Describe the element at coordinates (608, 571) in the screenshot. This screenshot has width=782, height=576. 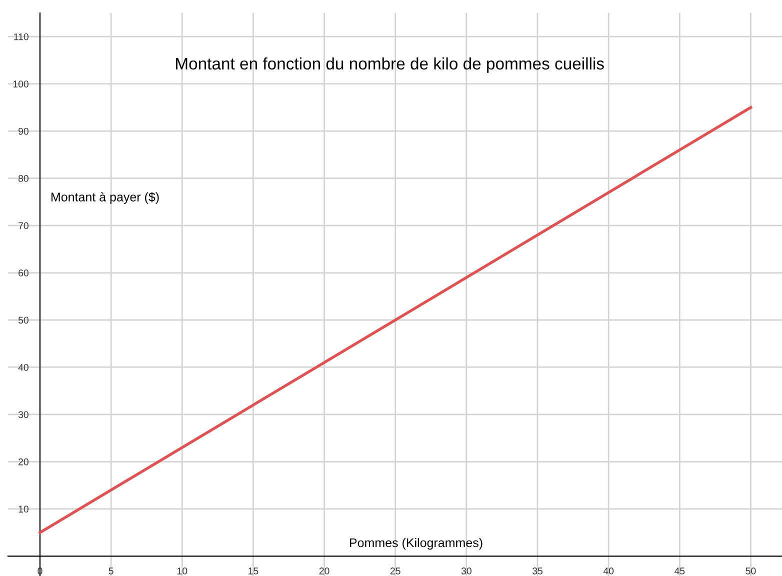
I see `x-tick-label: 40` at that location.